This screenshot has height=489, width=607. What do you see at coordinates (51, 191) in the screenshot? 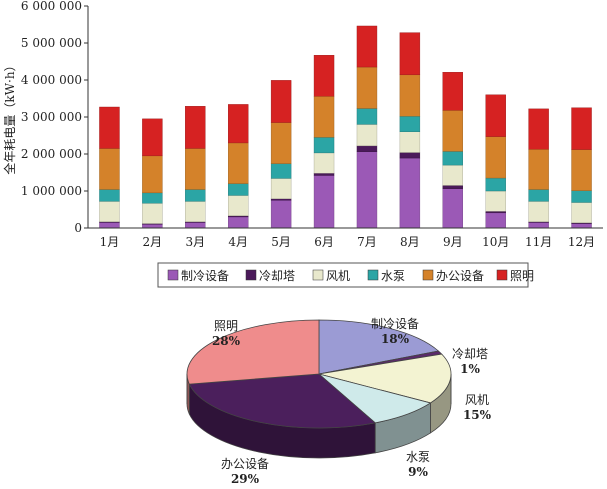
I see `y-tick-label: 1 000 000` at bounding box center [51, 191].